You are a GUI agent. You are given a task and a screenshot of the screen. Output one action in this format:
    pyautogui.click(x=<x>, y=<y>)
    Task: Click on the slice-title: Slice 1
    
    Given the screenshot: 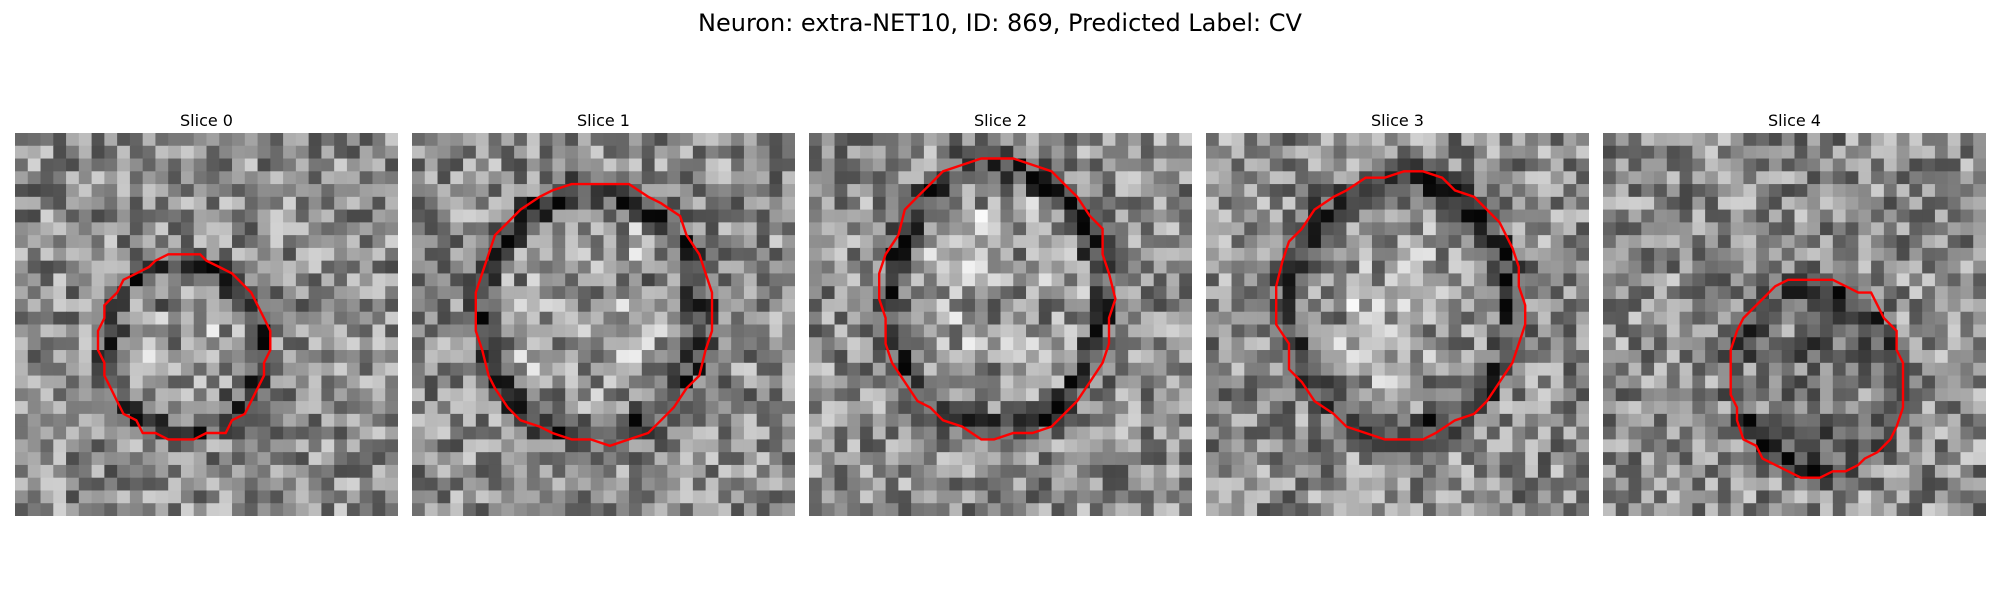 What is the action you would take?
    pyautogui.click(x=603, y=120)
    